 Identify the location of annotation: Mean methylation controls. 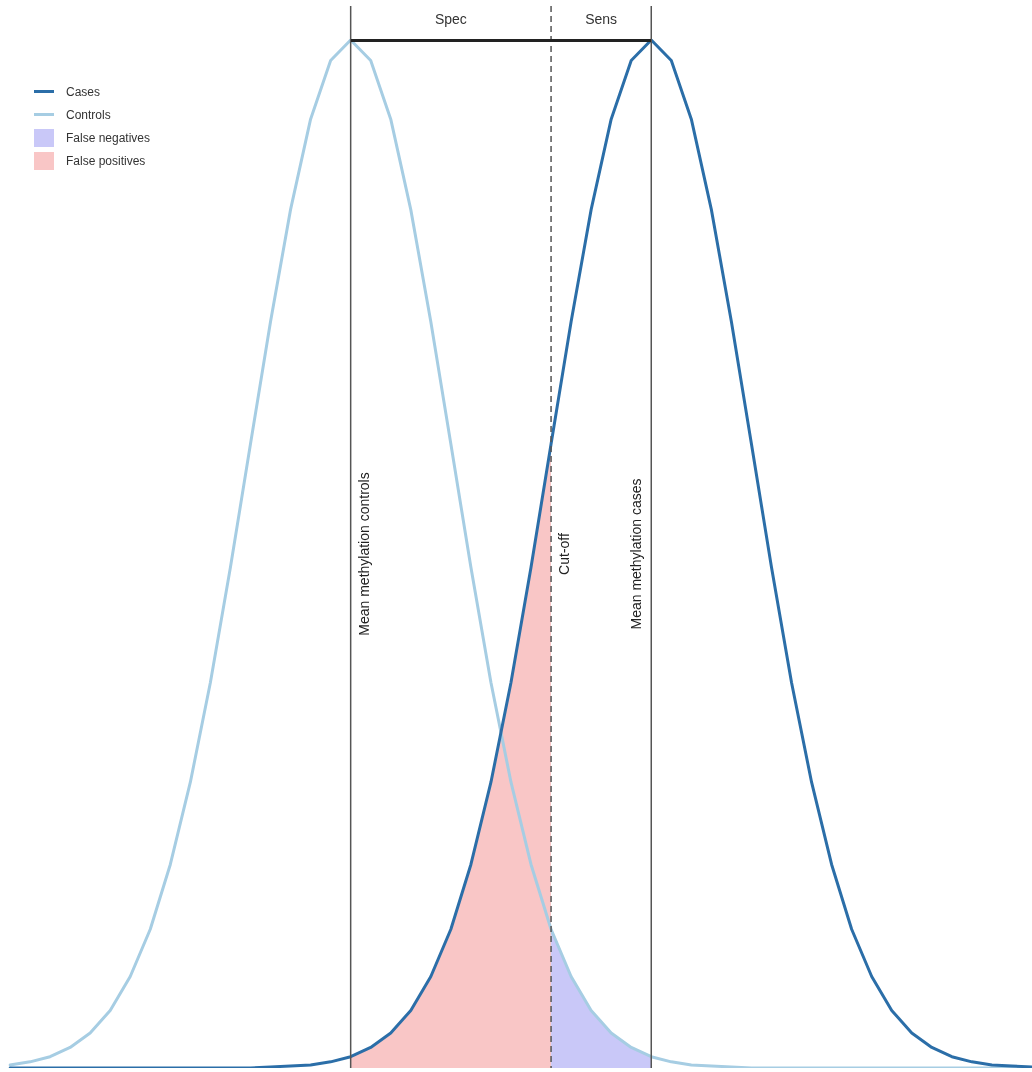
(363, 554).